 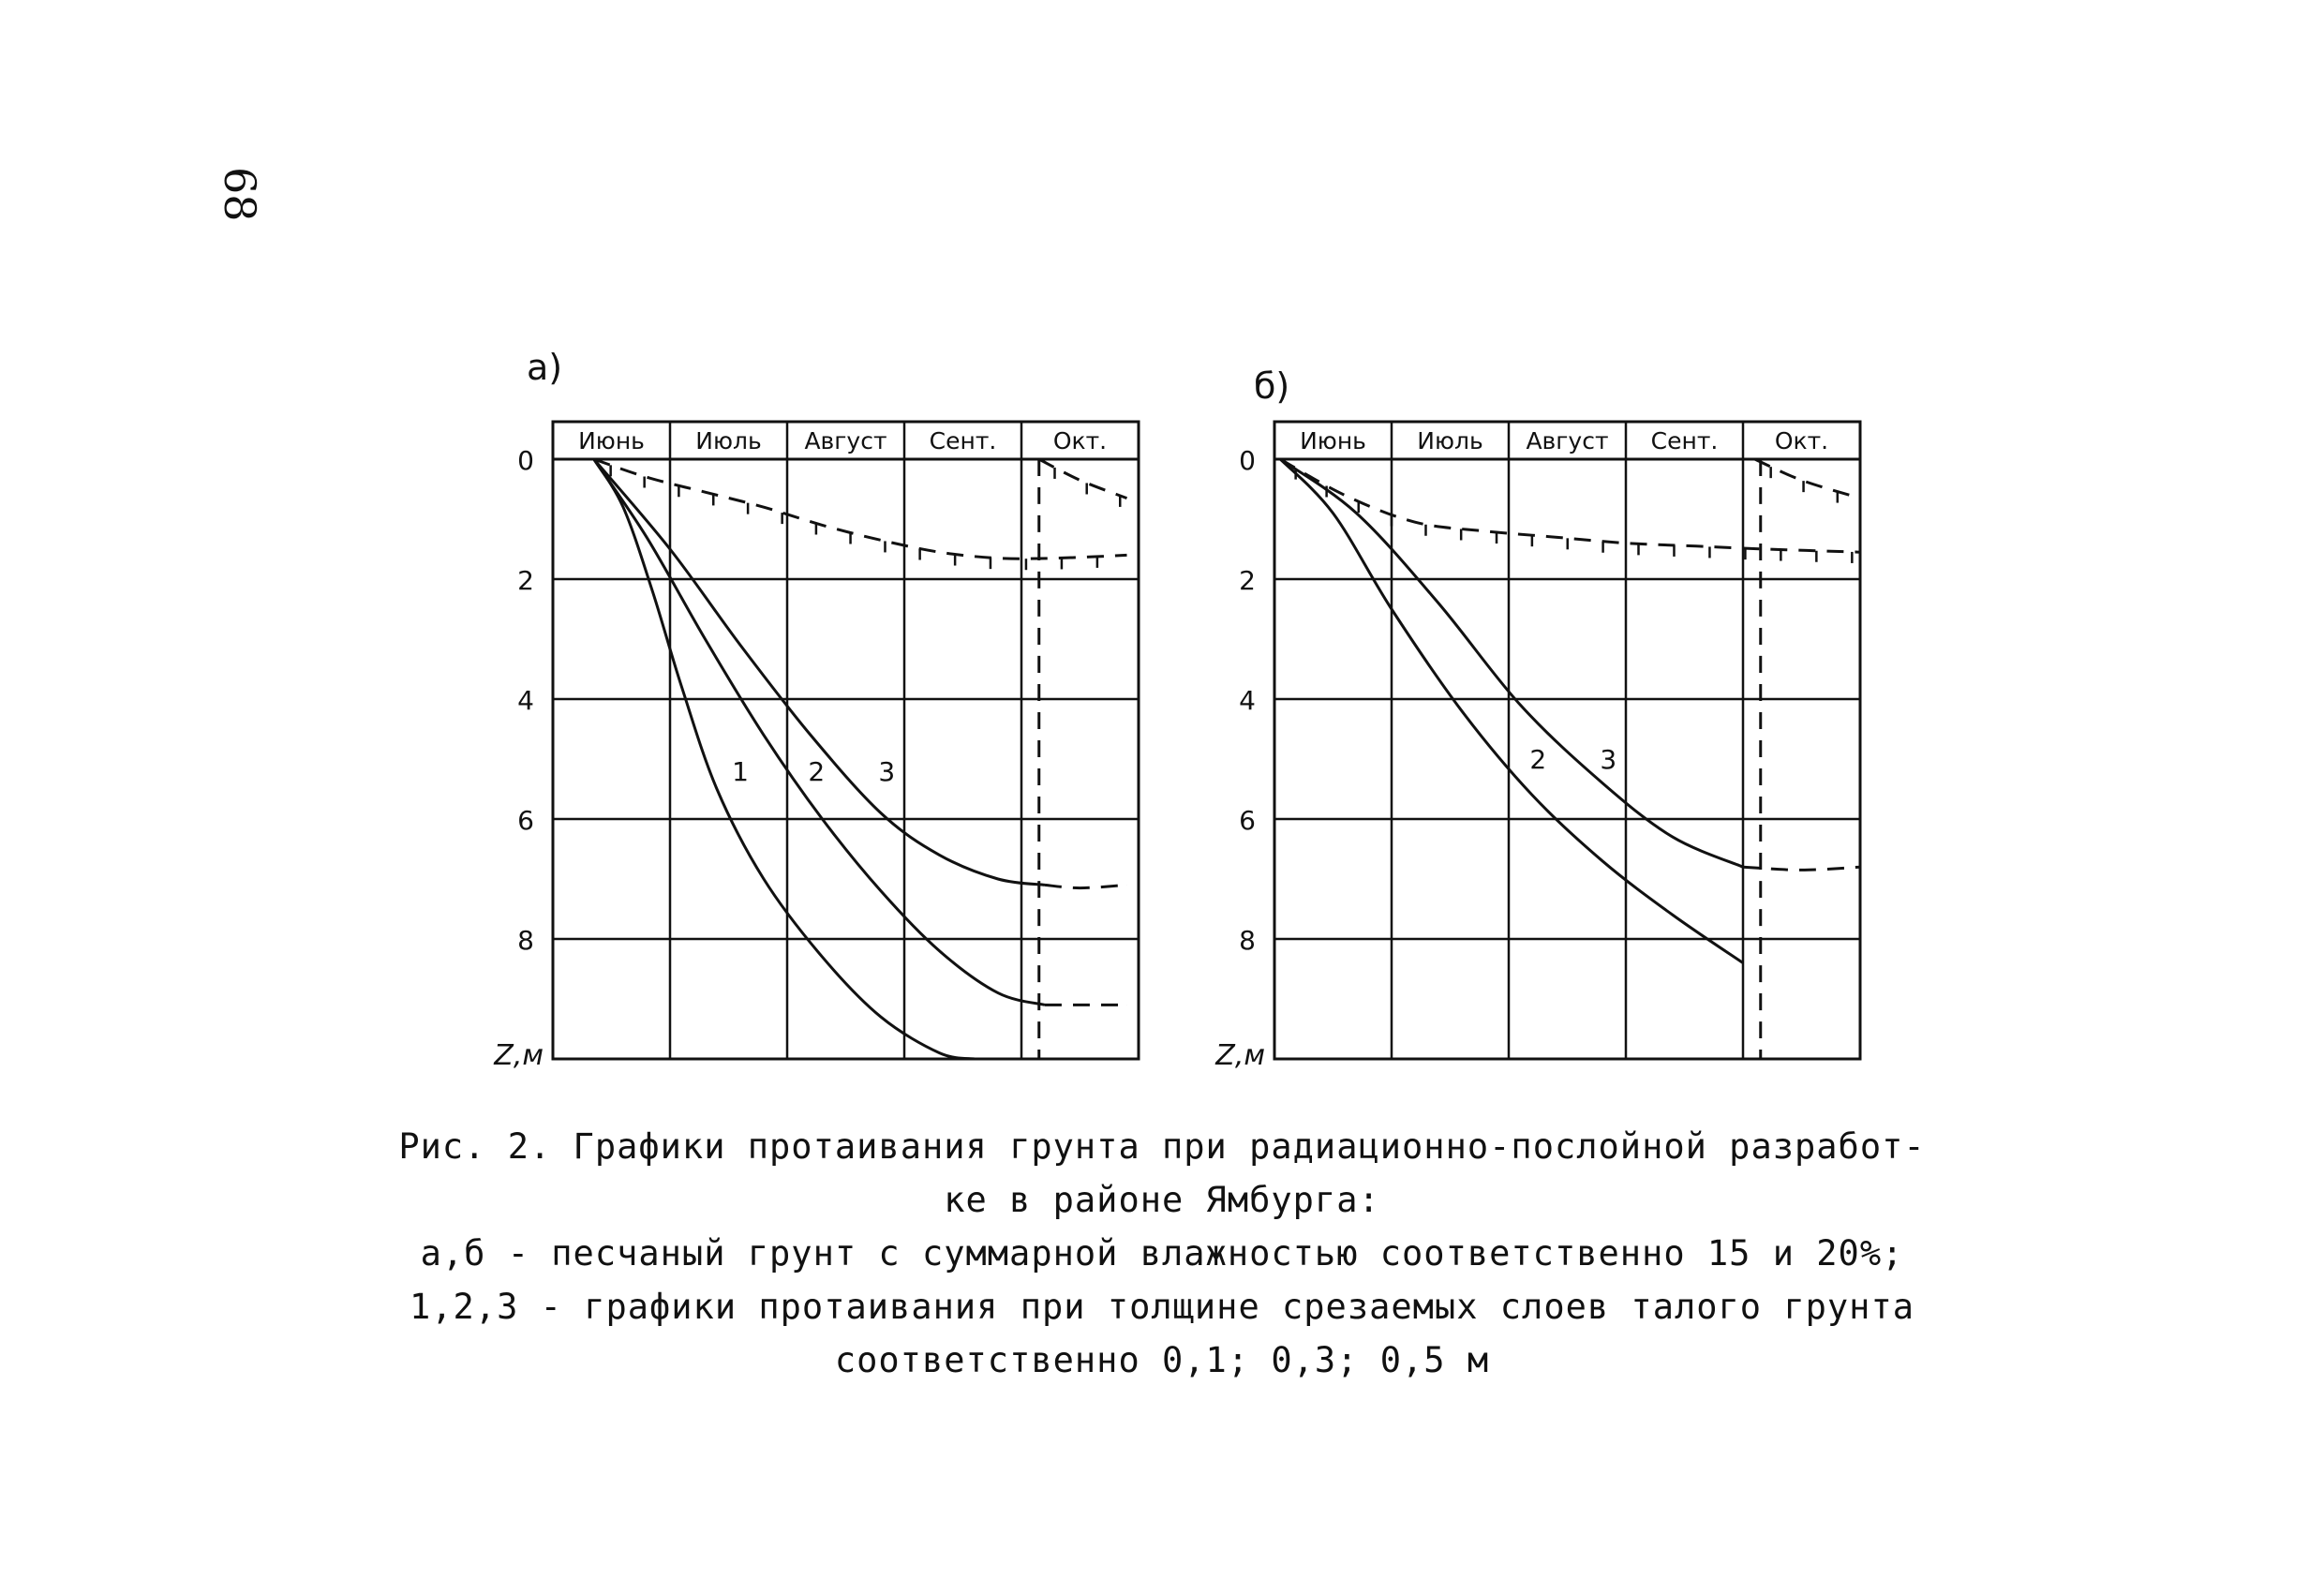 I want to click on caption-line-5: соответственно 0,1; 0,3; 0,5 м, so click(x=1162, y=1360).